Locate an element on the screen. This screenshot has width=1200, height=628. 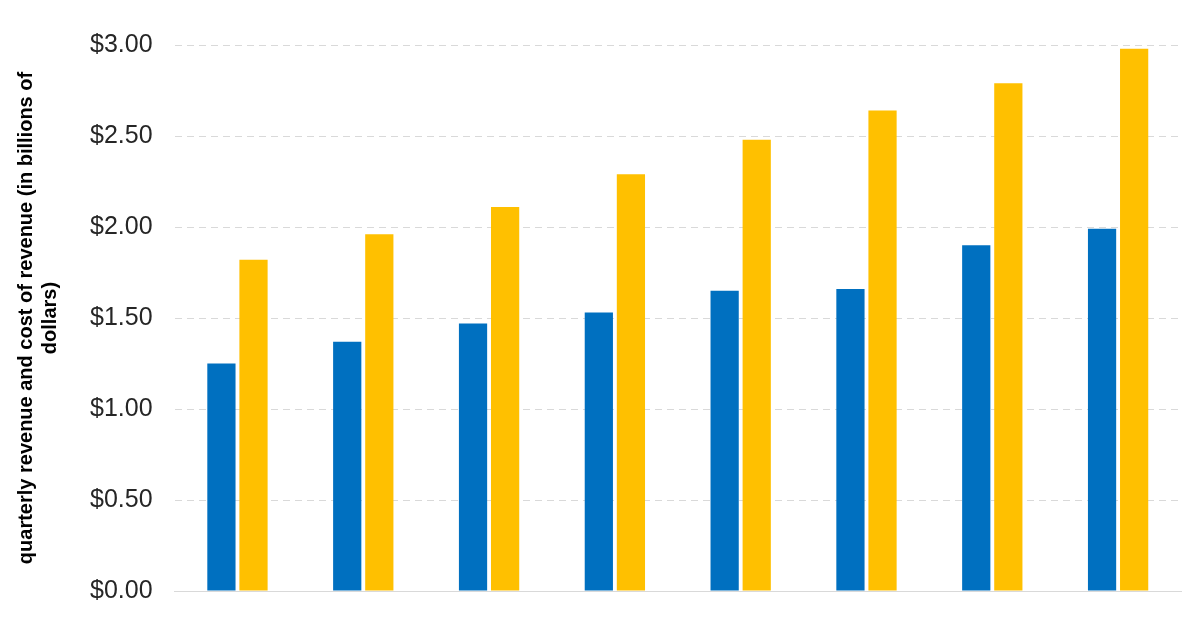
y-tick-label: $2.50 is located at coordinates (121, 133).